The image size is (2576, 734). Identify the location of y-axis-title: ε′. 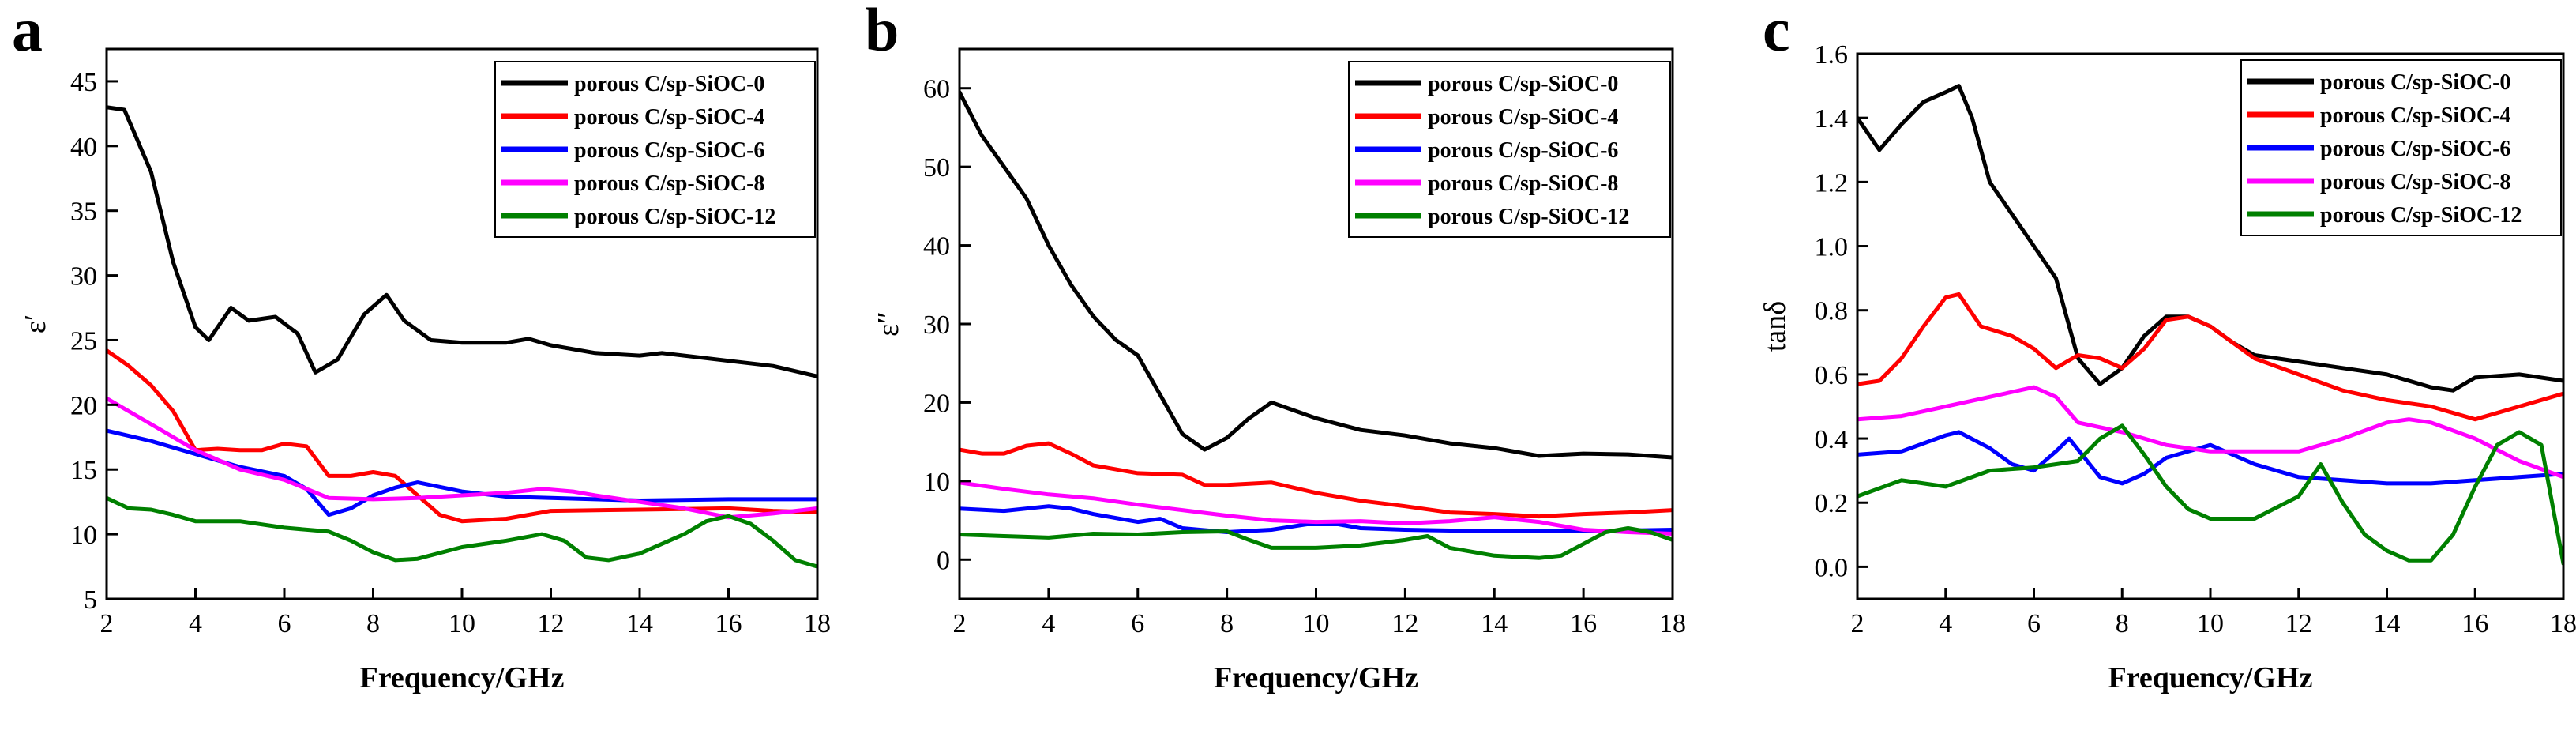
(35, 323).